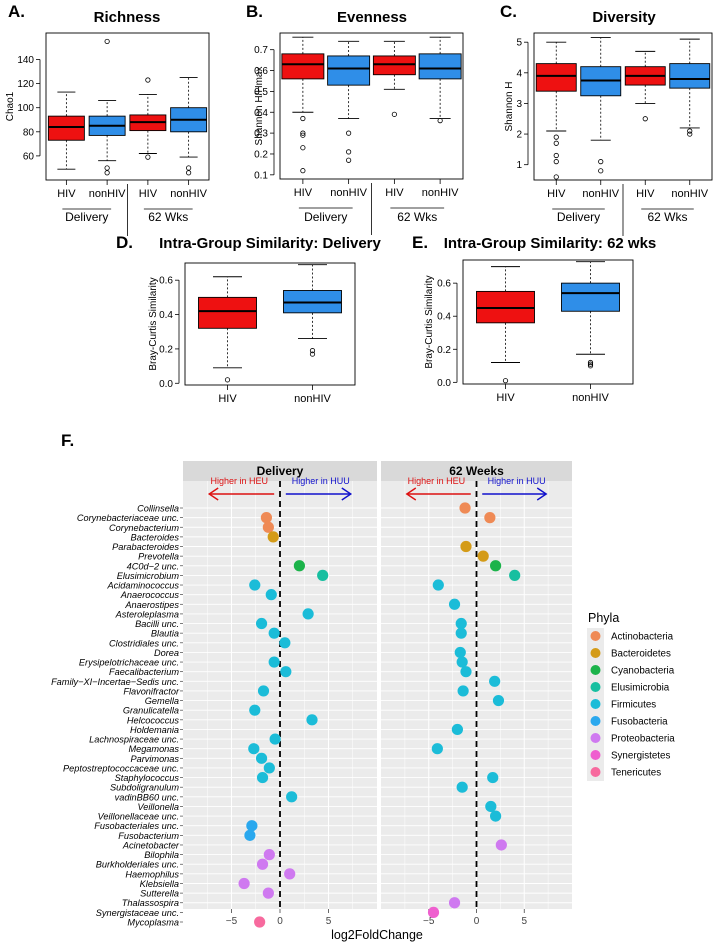 This screenshot has width=720, height=944. Describe the element at coordinates (129, 663) in the screenshot. I see `taxon-label: Erysipelotrichaceae unc.` at that location.